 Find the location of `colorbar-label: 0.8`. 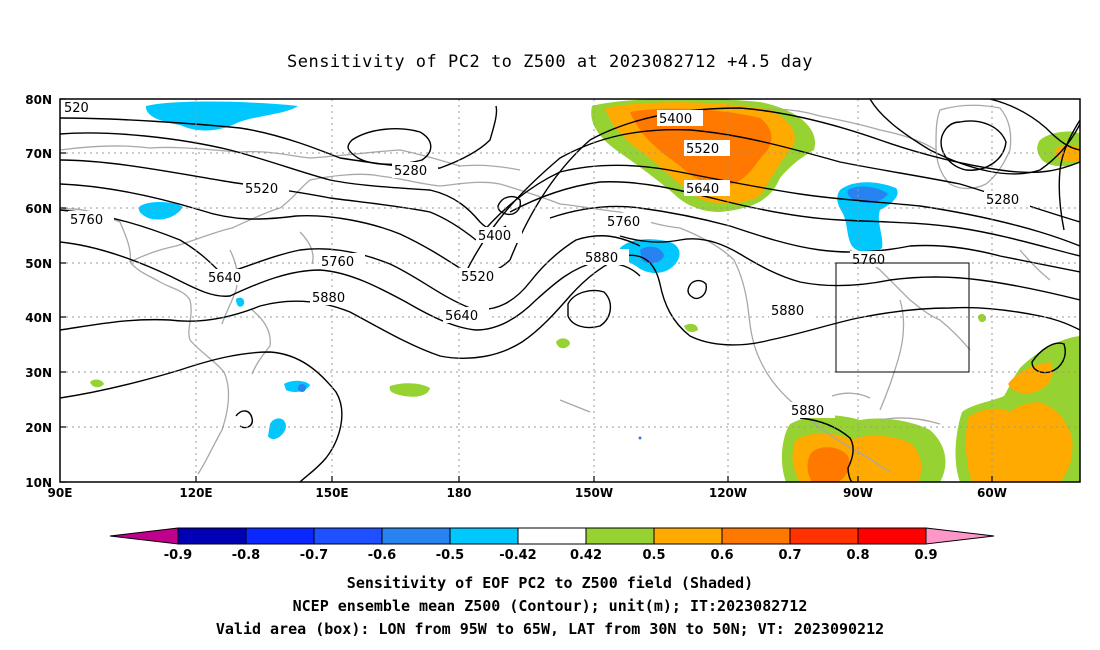

colorbar-label: 0.8 is located at coordinates (857, 555).